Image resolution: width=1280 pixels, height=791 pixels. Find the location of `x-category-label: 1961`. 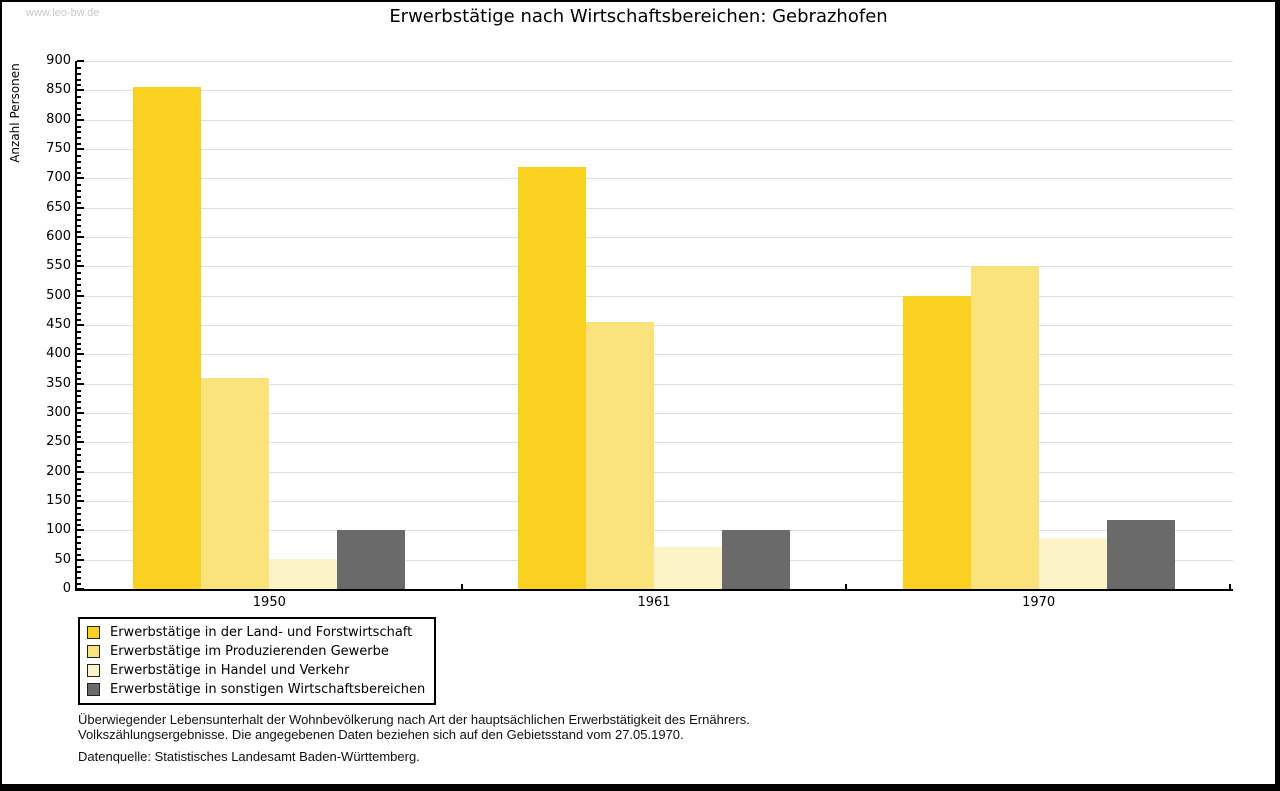

x-category-label: 1961 is located at coordinates (654, 602).